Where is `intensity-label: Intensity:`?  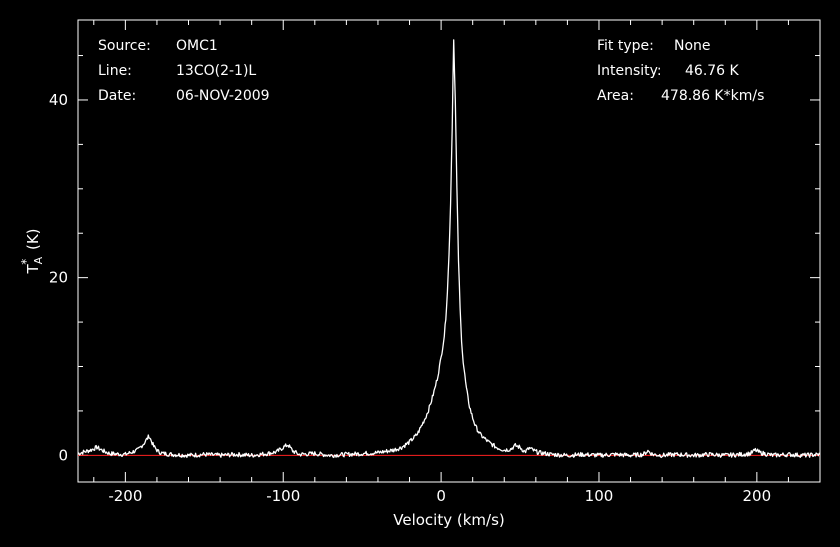 intensity-label: Intensity: is located at coordinates (629, 71).